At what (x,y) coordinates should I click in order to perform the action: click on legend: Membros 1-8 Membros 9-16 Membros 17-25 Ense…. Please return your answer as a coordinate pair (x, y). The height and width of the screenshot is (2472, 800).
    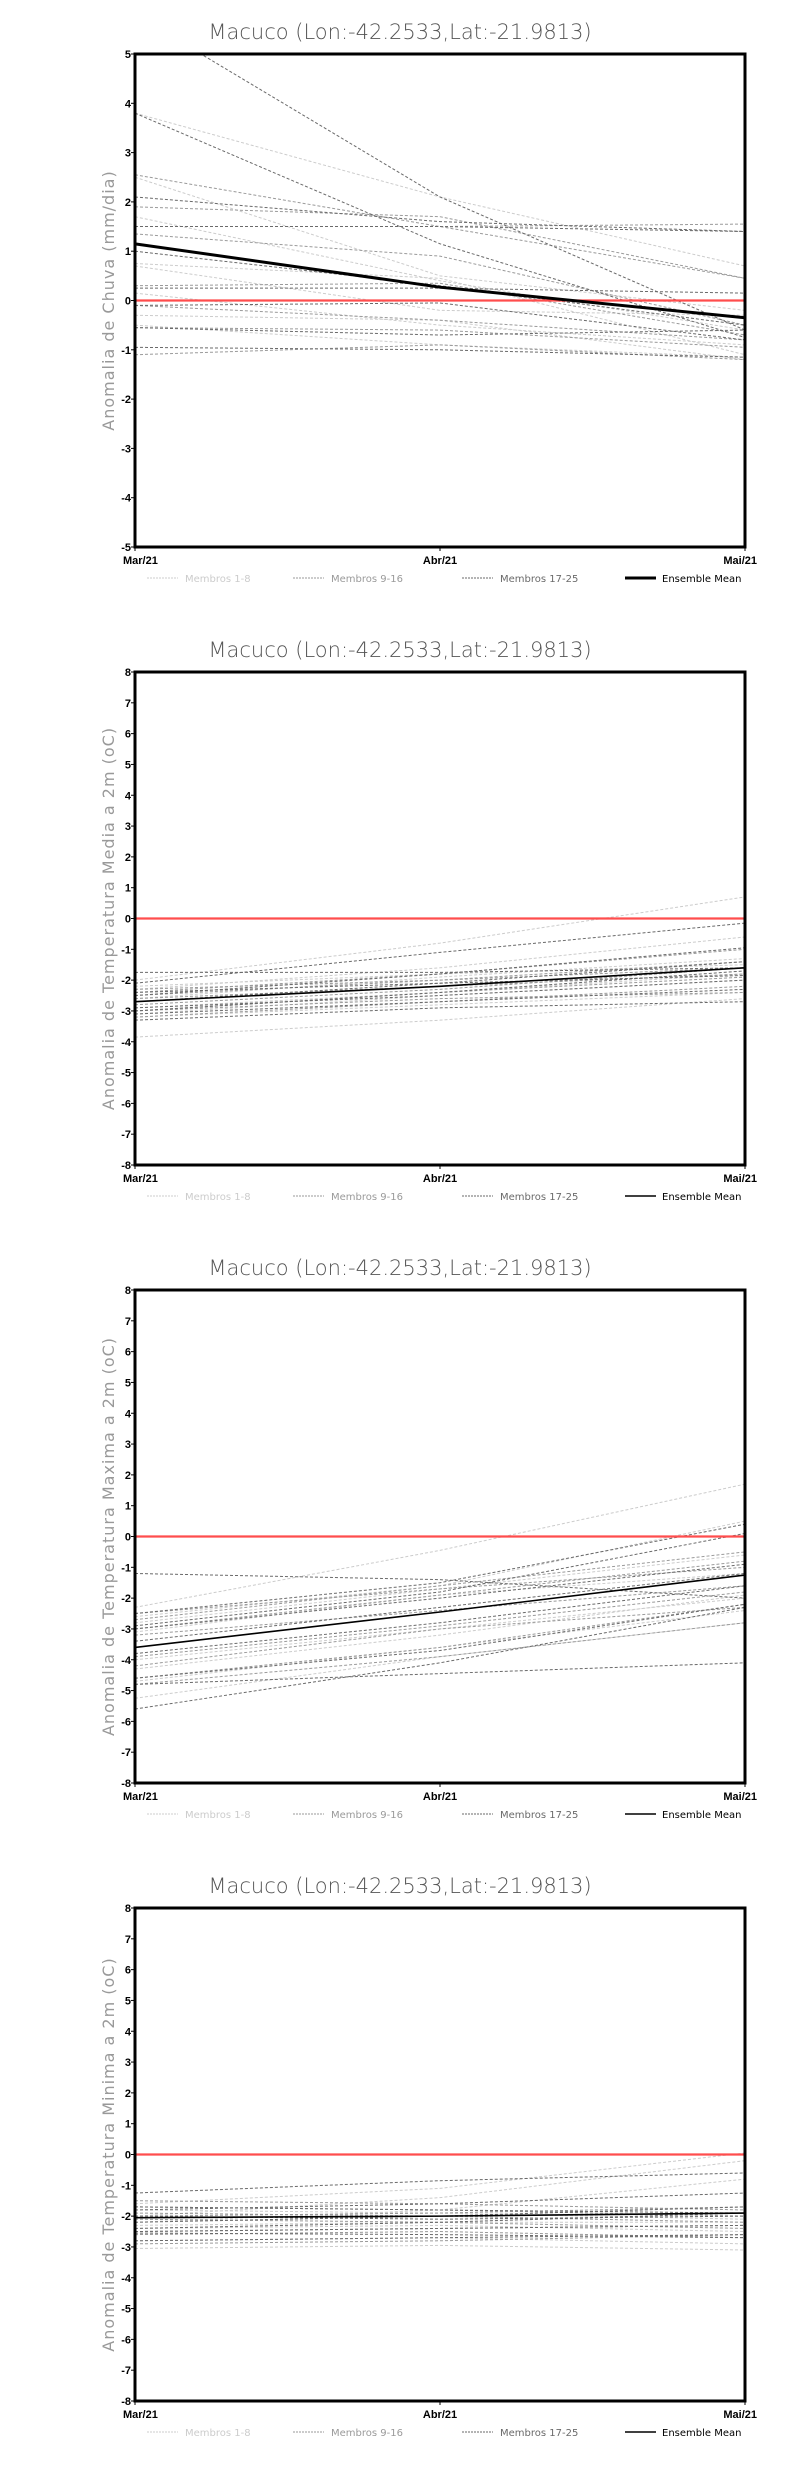
    Looking at the image, I should click on (444, 2433).